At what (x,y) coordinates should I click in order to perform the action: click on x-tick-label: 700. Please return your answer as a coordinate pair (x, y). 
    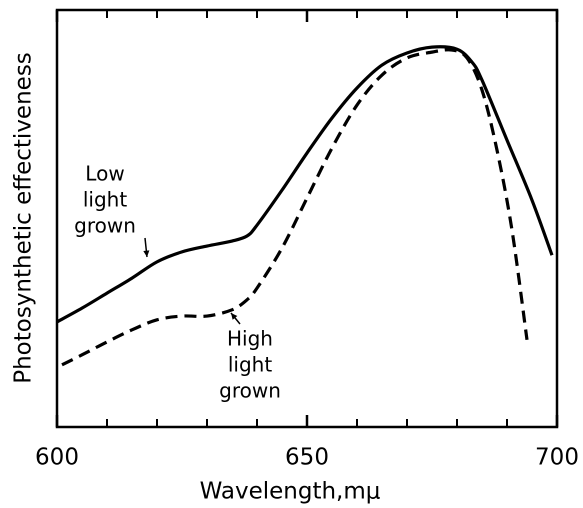
    Looking at the image, I should click on (557, 458).